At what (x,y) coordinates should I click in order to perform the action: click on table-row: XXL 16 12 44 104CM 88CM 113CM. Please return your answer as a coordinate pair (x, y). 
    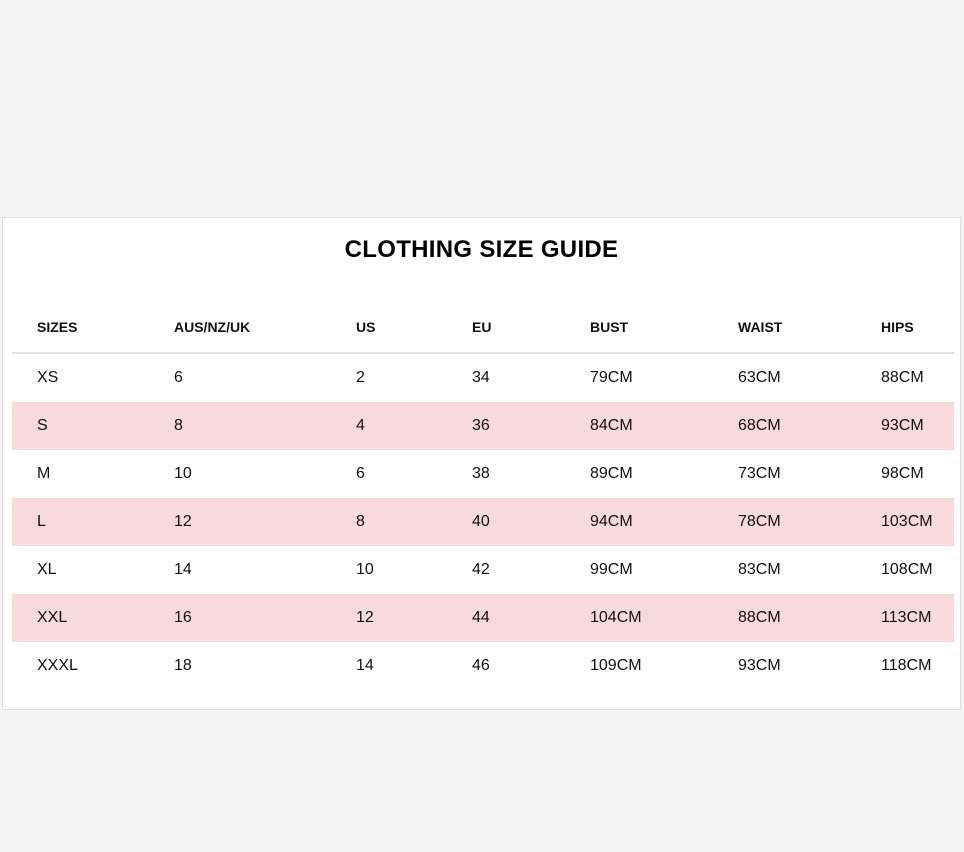
    Looking at the image, I should click on (483, 618).